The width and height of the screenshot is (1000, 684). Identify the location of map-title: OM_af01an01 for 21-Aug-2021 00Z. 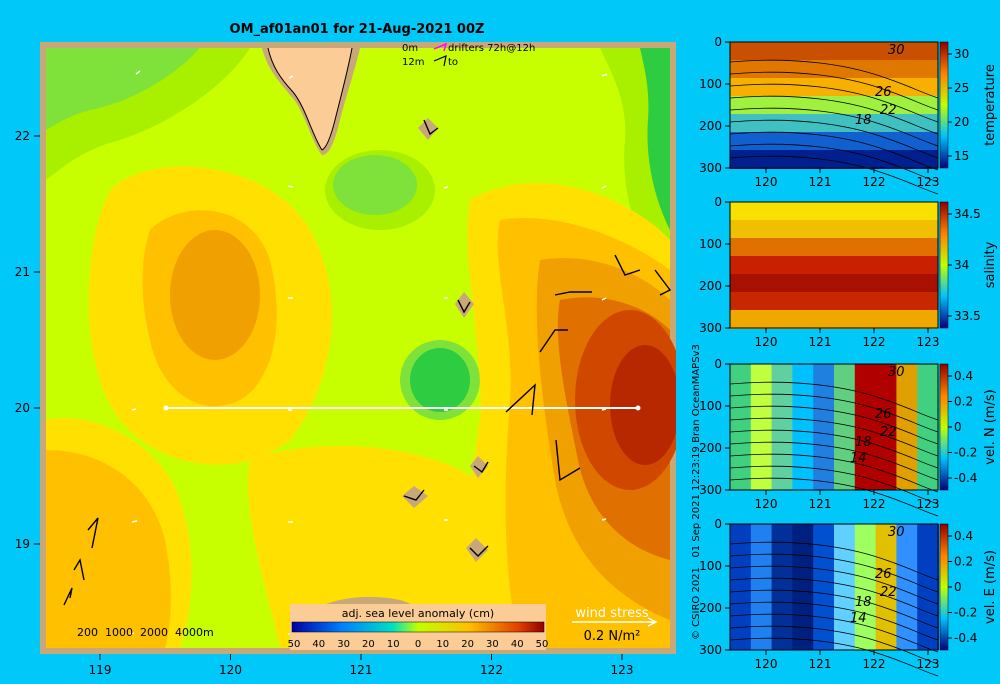
(357, 29).